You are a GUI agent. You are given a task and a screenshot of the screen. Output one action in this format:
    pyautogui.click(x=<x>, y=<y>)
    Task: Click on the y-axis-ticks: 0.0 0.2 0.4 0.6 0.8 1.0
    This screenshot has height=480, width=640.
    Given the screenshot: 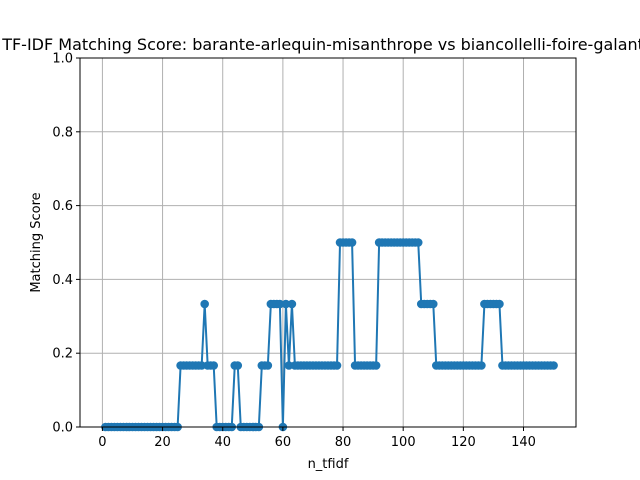 What is the action you would take?
    pyautogui.click(x=66, y=244)
    